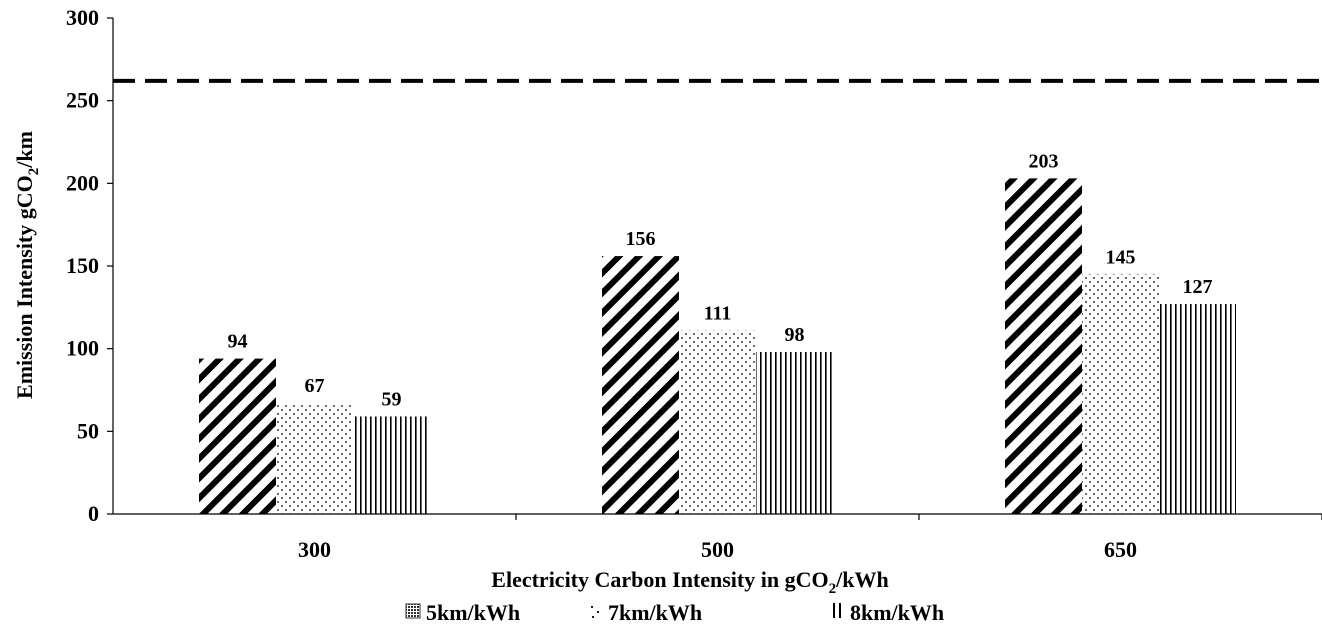 The width and height of the screenshot is (1322, 627). Describe the element at coordinates (93, 513) in the screenshot. I see `y-tick-label: 0` at that location.